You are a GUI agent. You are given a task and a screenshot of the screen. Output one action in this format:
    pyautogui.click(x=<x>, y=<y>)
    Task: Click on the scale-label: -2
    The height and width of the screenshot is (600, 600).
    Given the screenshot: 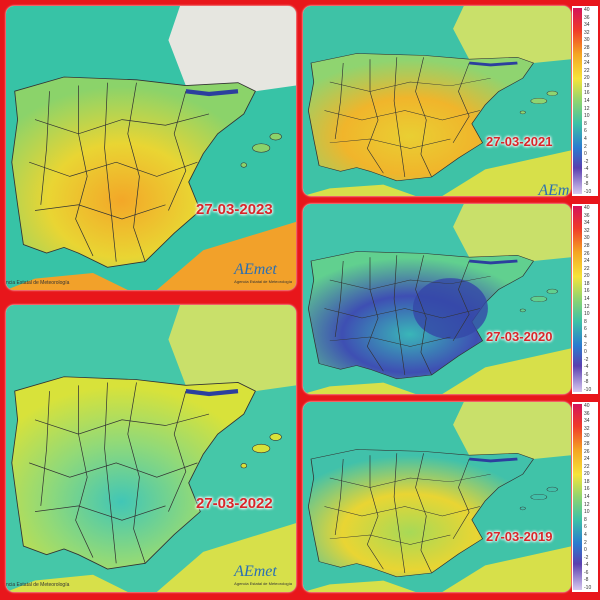 What is the action you would take?
    pyautogui.click(x=586, y=161)
    